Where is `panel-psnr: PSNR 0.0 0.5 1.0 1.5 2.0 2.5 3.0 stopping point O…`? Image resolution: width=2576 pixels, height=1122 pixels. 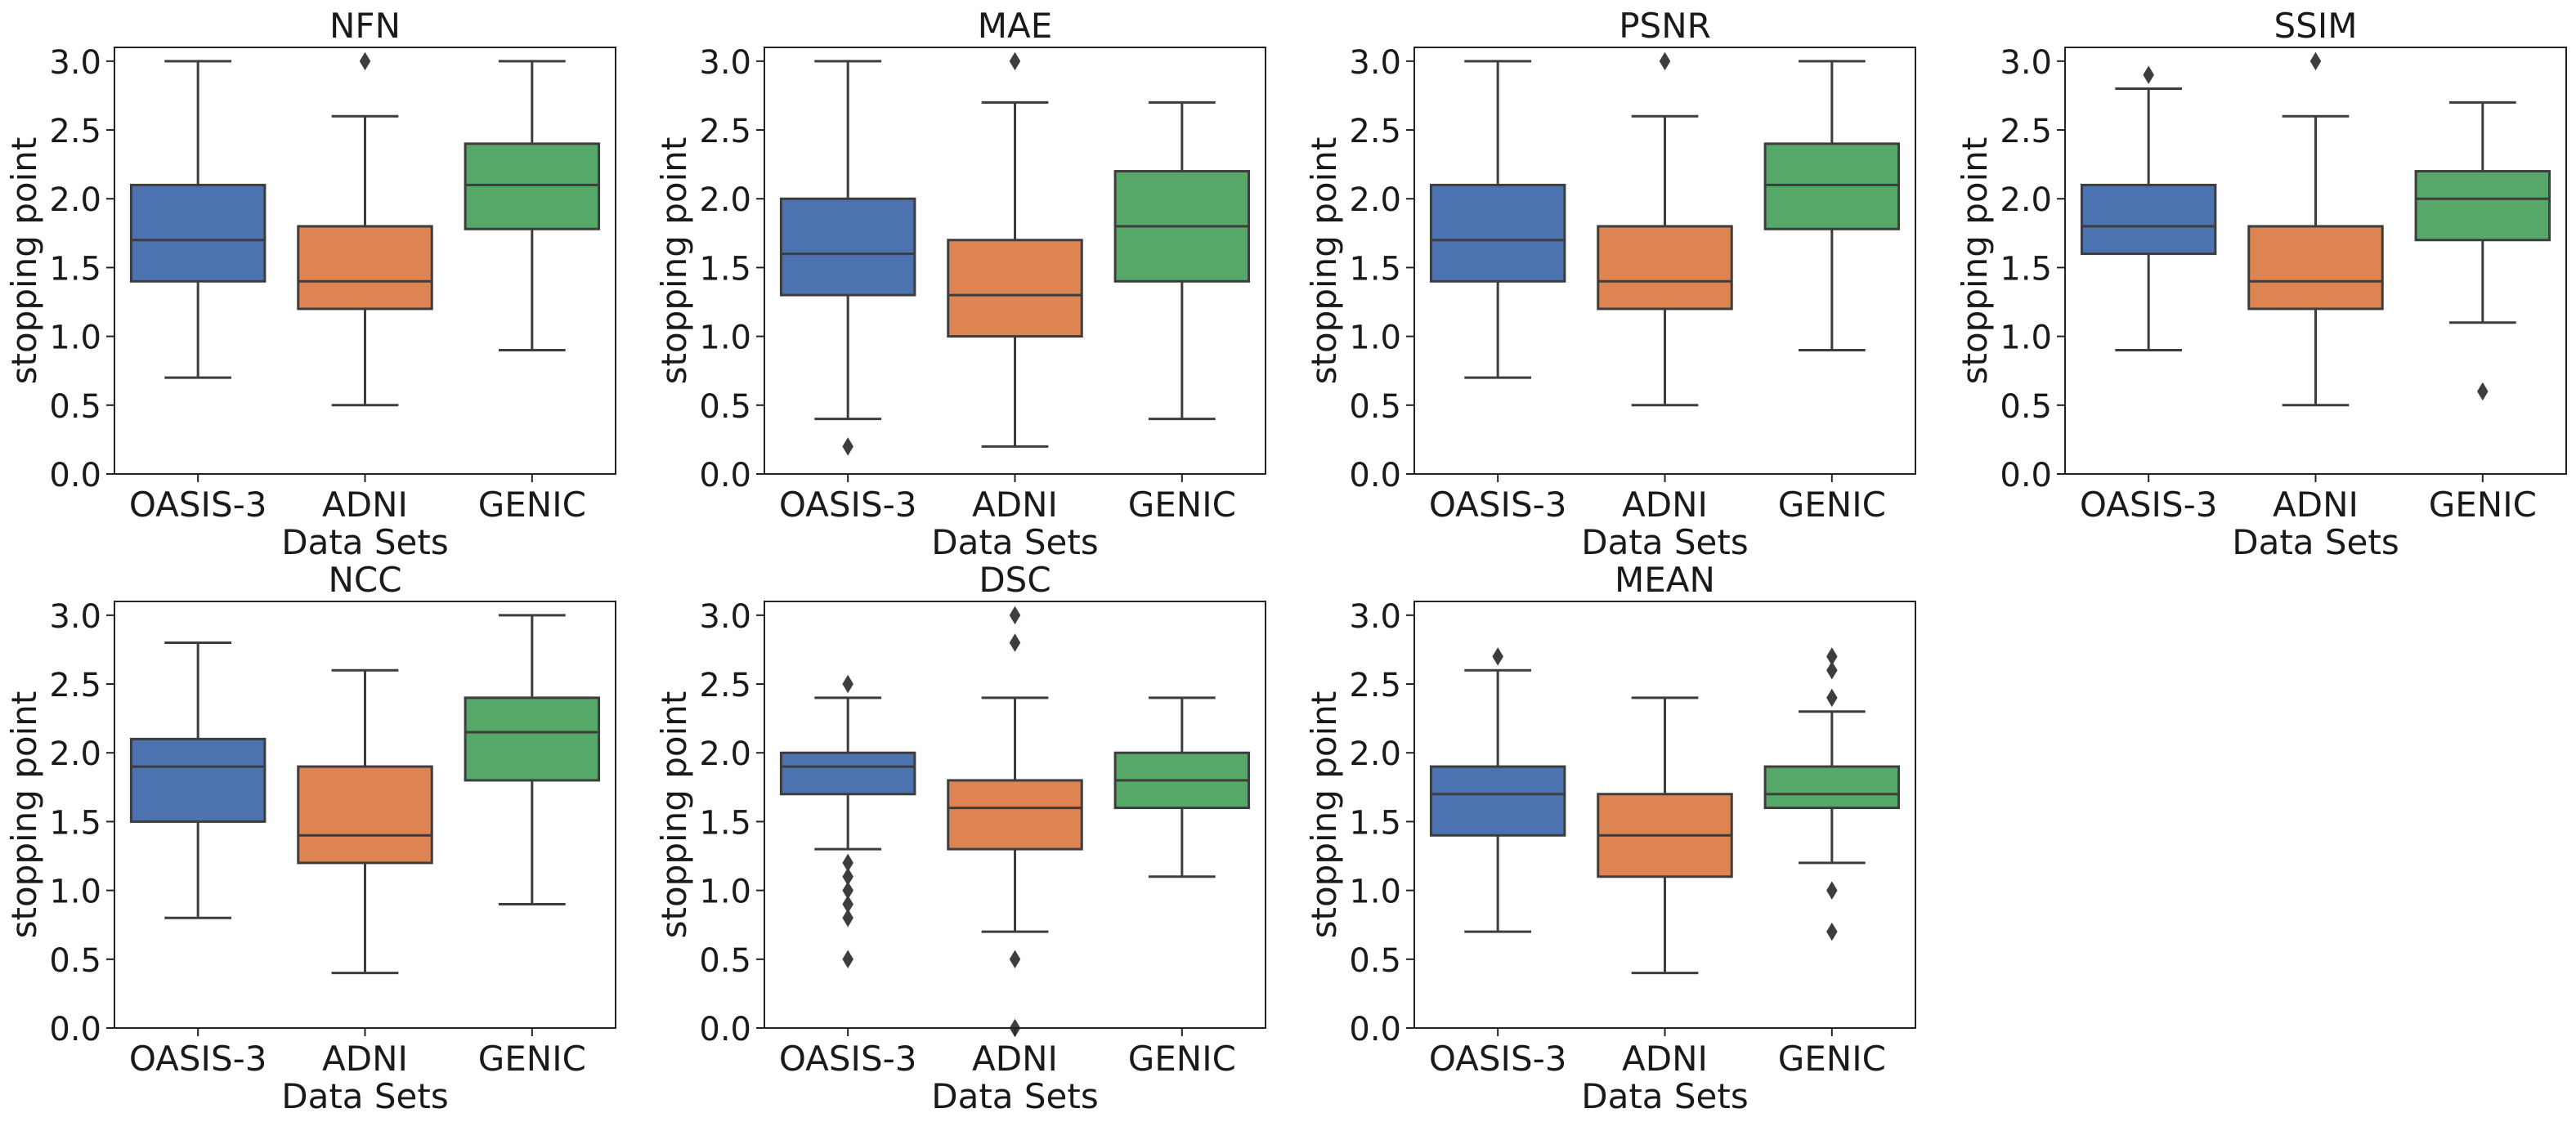 panel-psnr: PSNR 0.0 0.5 1.0 1.5 2.0 2.5 3.0 stopping point O… is located at coordinates (1610, 284).